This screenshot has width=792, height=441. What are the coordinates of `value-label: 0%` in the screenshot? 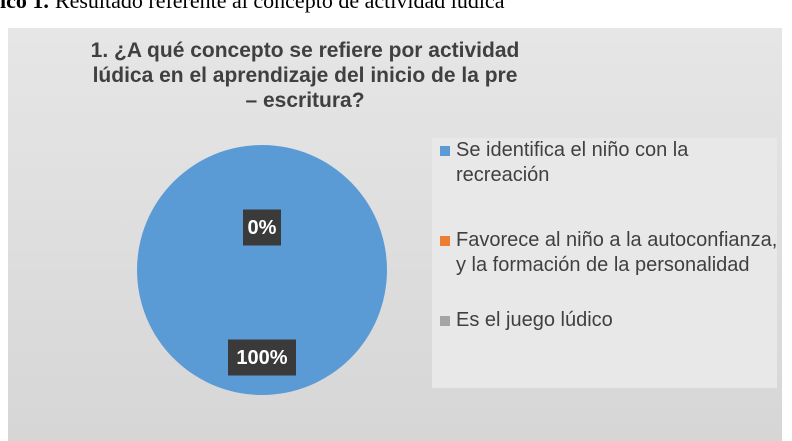 It's located at (262, 228).